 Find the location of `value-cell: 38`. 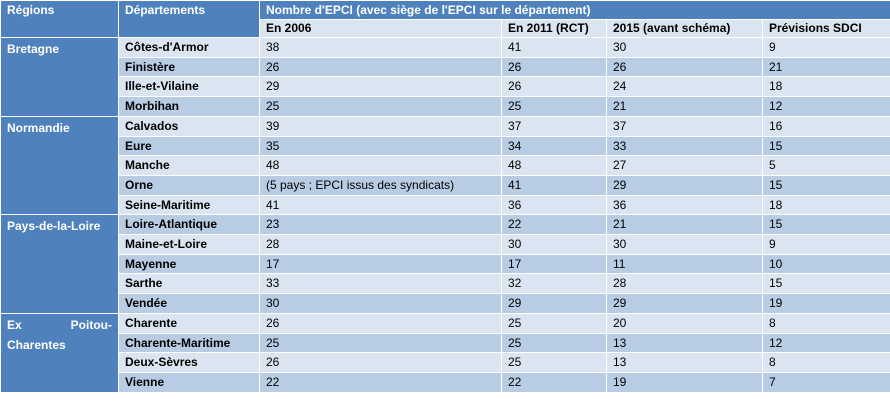

value-cell: 38 is located at coordinates (380, 47).